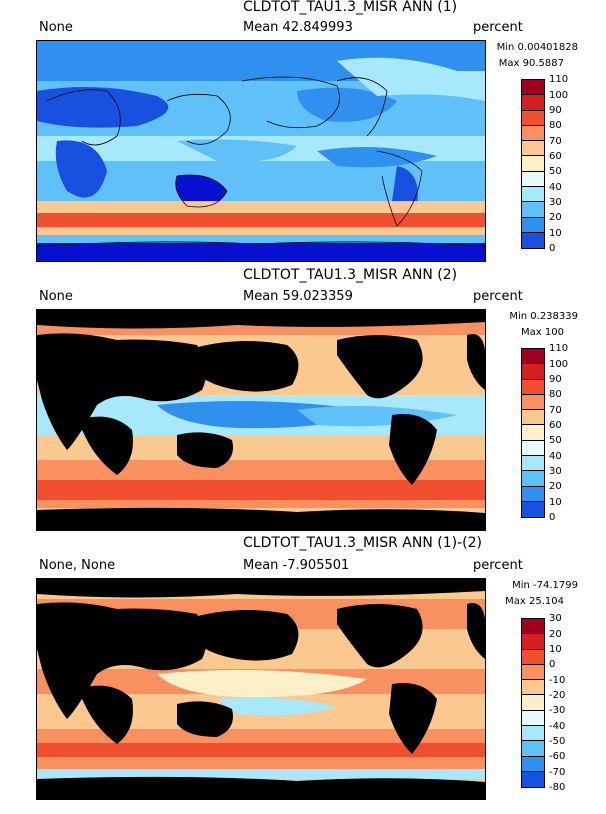 This screenshot has height=814, width=606. I want to click on max-label: Max 25.104, so click(534, 601).